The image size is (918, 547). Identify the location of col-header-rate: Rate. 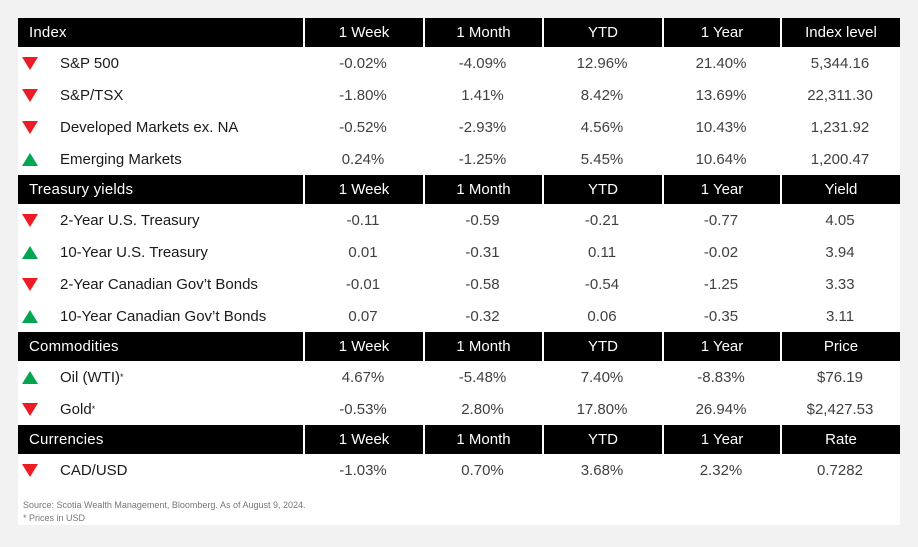
(840, 439).